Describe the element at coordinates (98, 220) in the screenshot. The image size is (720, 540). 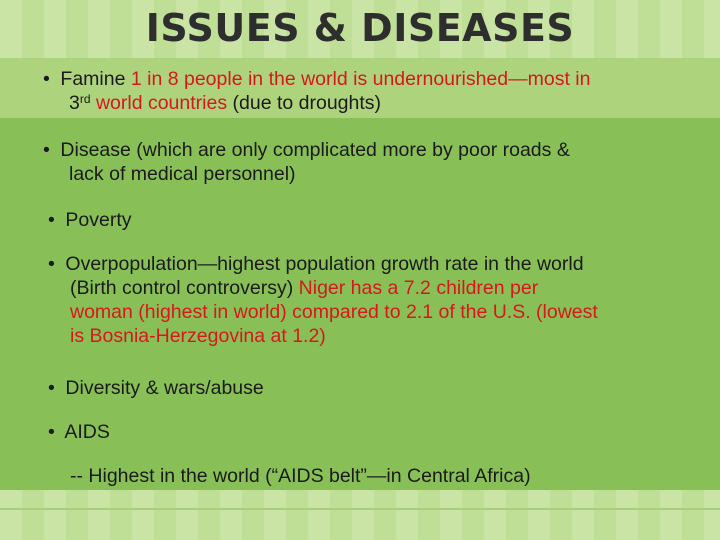
I see `poverty-text: Poverty` at that location.